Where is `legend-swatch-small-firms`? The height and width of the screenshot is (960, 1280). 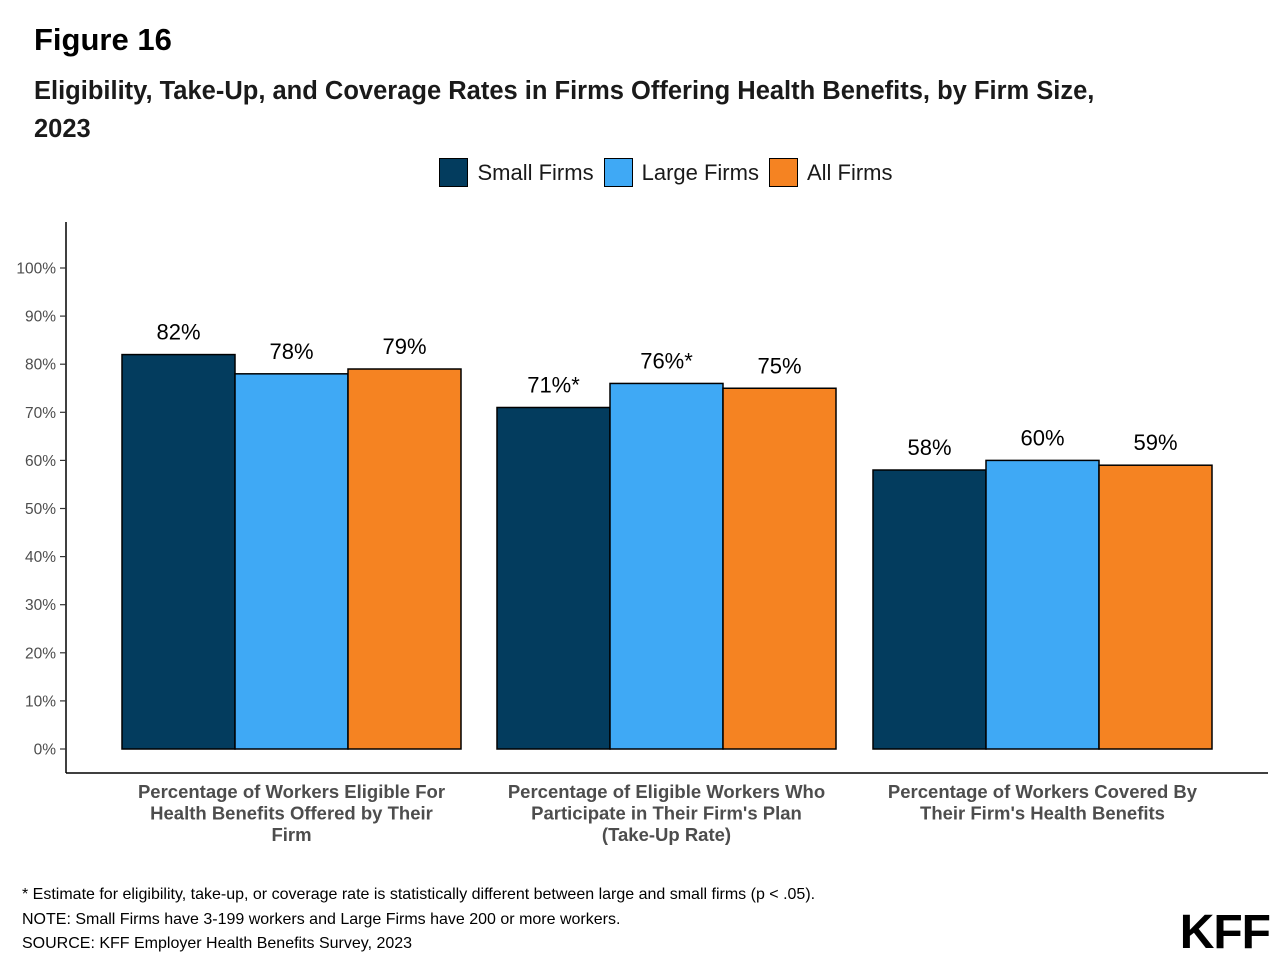 legend-swatch-small-firms is located at coordinates (454, 172).